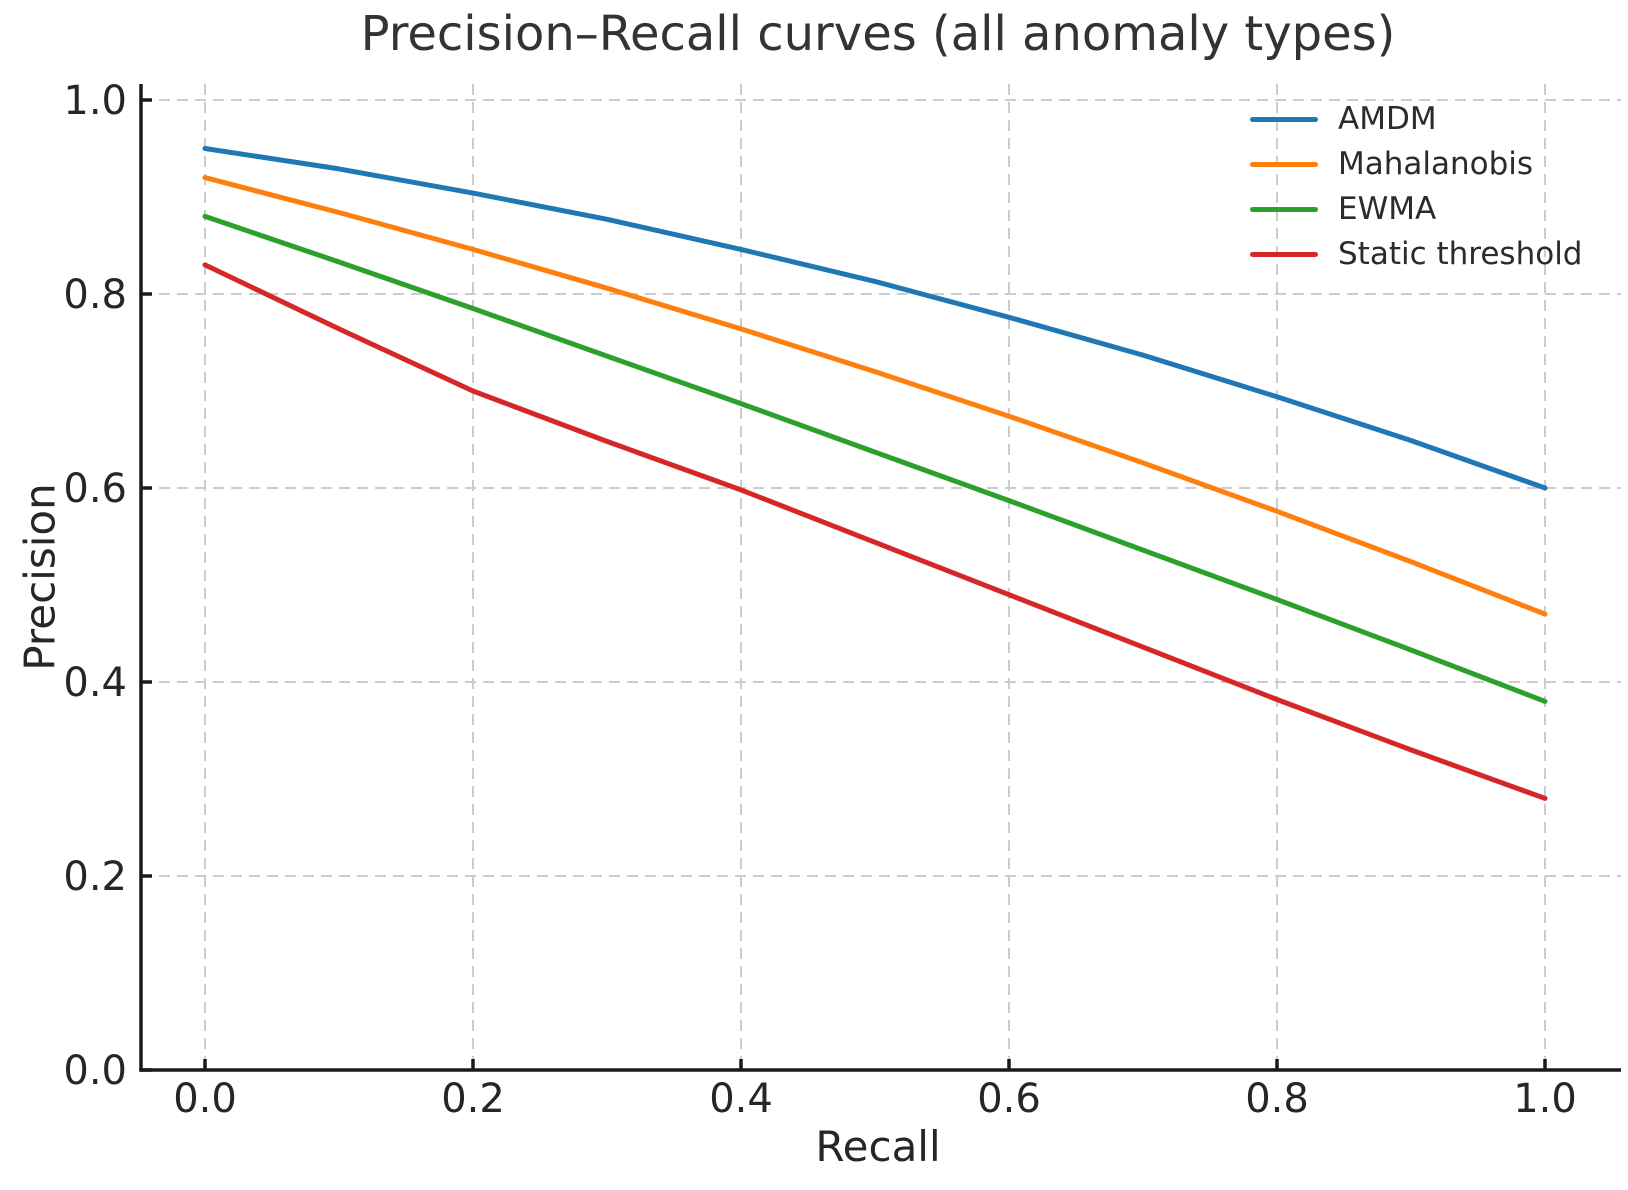  I want to click on legend-item-amdm: AMDM, so click(1416, 119).